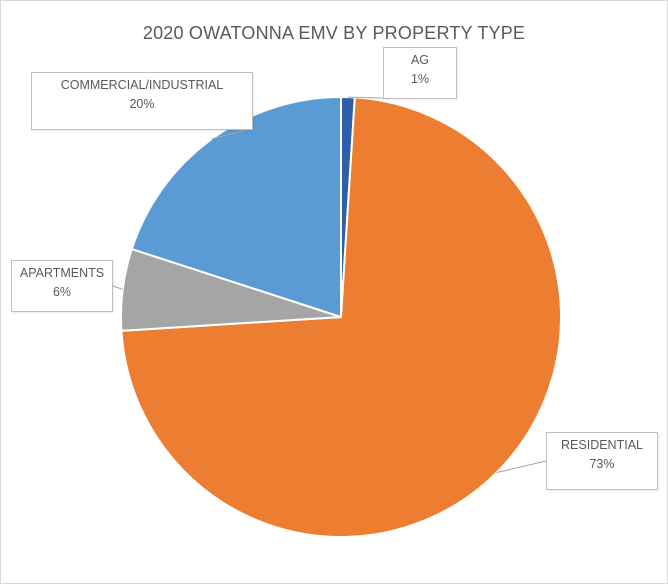 Image resolution: width=668 pixels, height=584 pixels. I want to click on callout-residential-value: 73%, so click(602, 464).